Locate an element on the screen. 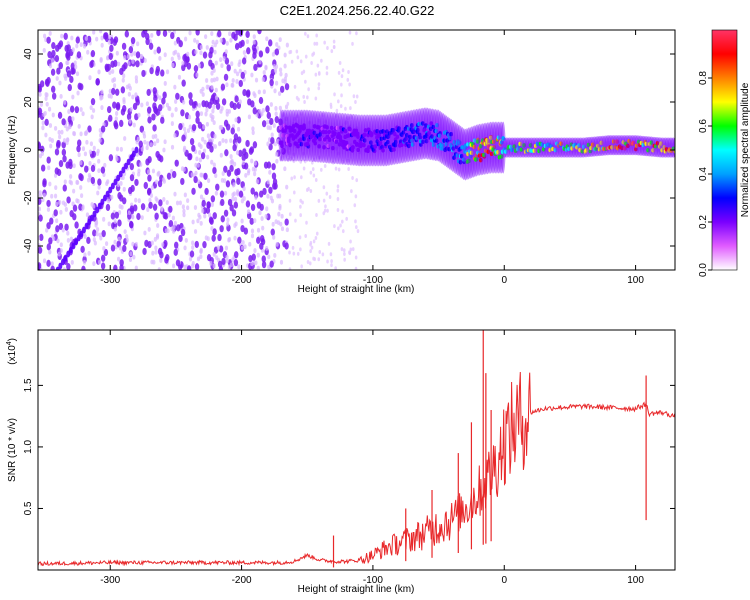 This screenshot has height=600, width=750. chart-title: C2E1.2024.256.22.40.G22 is located at coordinates (357, 10).